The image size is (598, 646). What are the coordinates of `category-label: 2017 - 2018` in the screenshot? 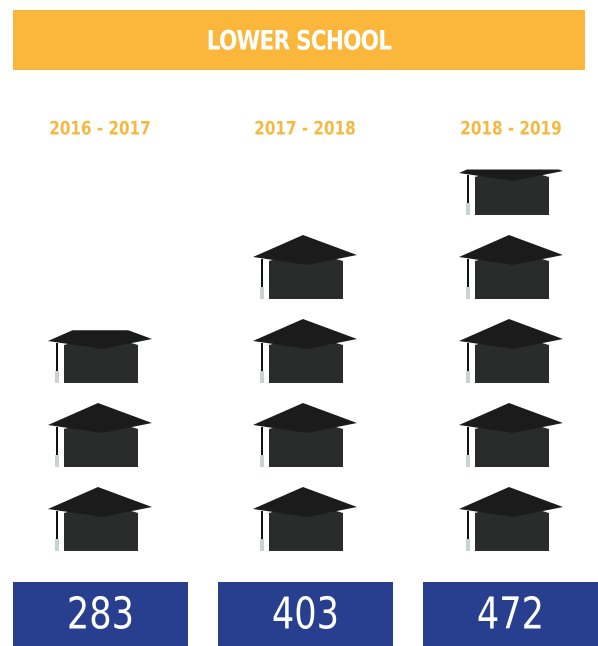 It's located at (304, 129).